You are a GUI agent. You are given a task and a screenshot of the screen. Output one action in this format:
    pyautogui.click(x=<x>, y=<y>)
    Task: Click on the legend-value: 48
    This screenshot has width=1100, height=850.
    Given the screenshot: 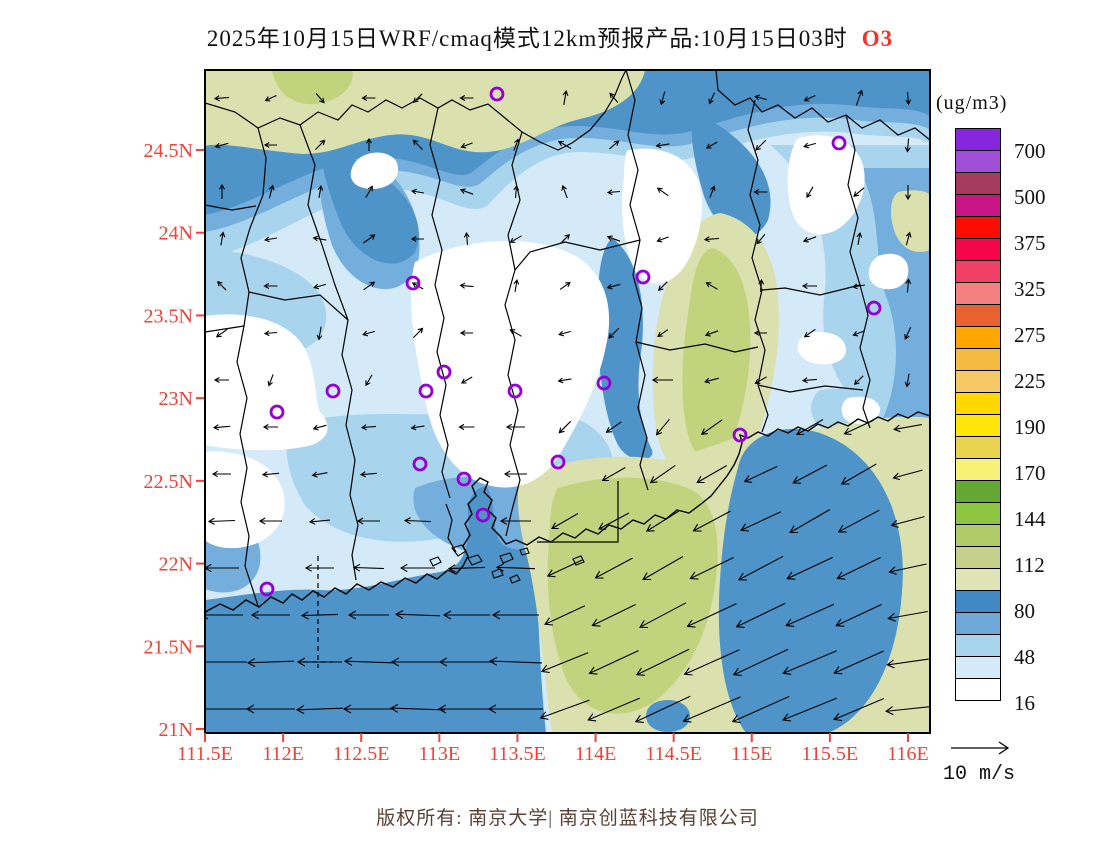 What is the action you would take?
    pyautogui.click(x=1024, y=657)
    